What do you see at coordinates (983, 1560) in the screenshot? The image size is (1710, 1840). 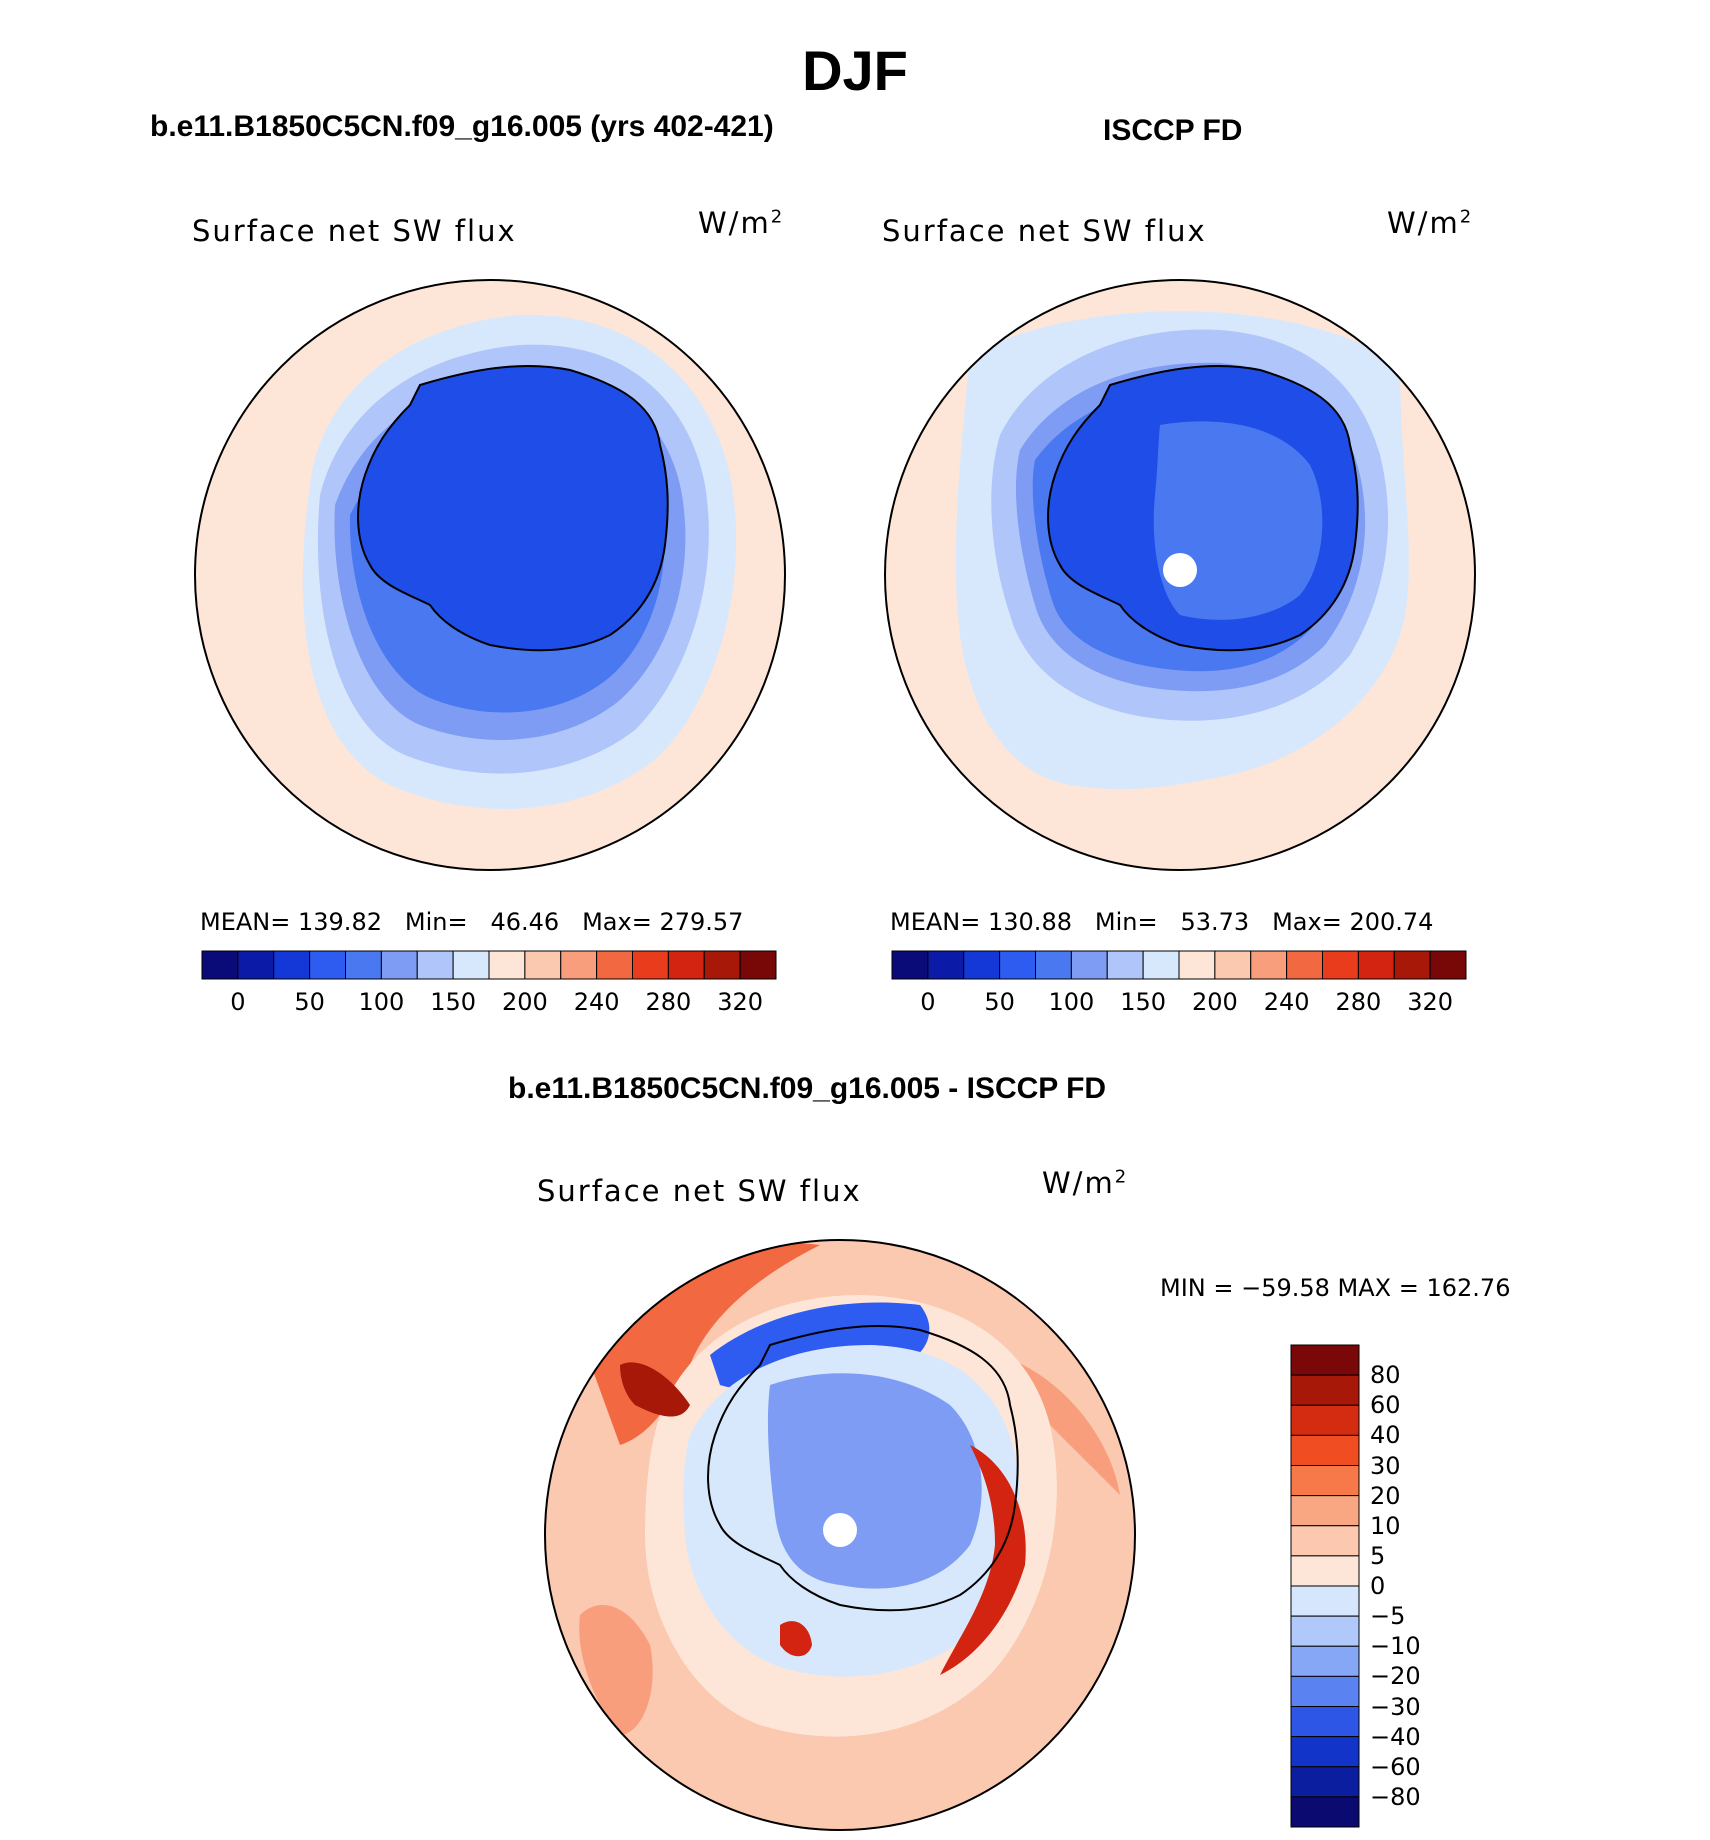 I see `panel-3-field-positive-coast-east` at bounding box center [983, 1560].